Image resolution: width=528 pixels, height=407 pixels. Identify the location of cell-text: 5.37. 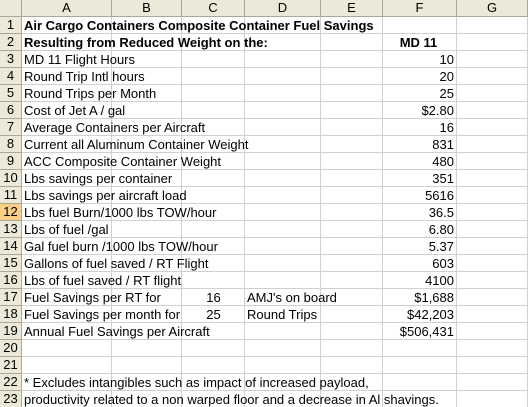
(441, 246).